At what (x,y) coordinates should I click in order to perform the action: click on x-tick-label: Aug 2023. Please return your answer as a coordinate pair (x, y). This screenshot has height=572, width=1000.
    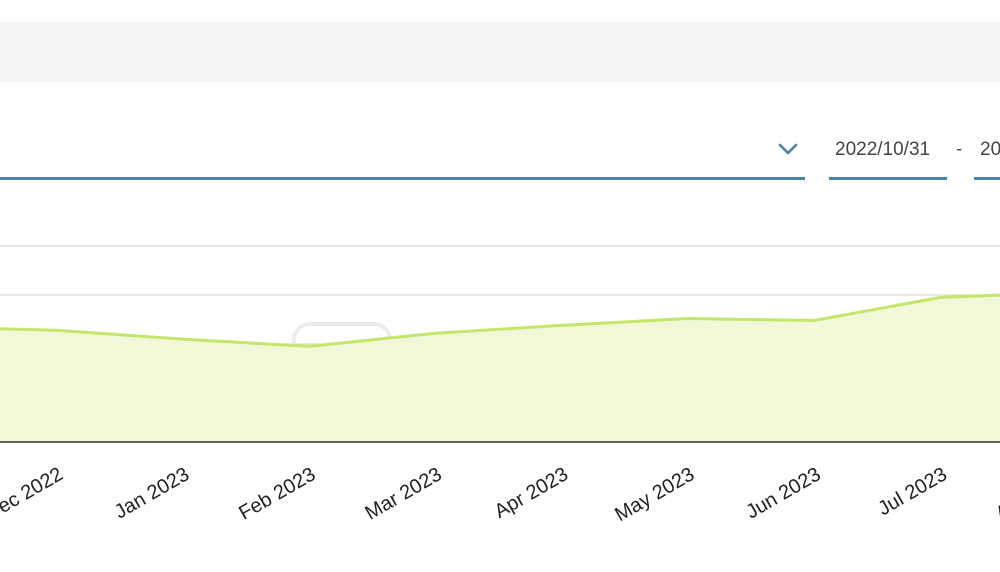
    Looking at the image, I should click on (996, 494).